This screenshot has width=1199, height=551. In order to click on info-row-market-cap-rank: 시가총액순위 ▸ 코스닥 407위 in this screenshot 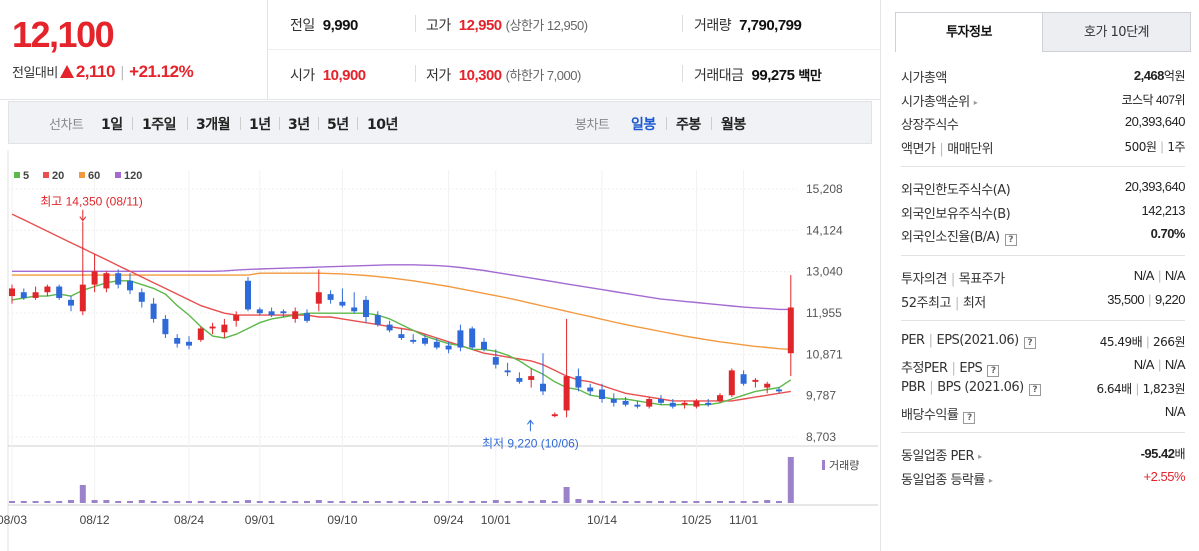, I will do `click(1043, 101)`.